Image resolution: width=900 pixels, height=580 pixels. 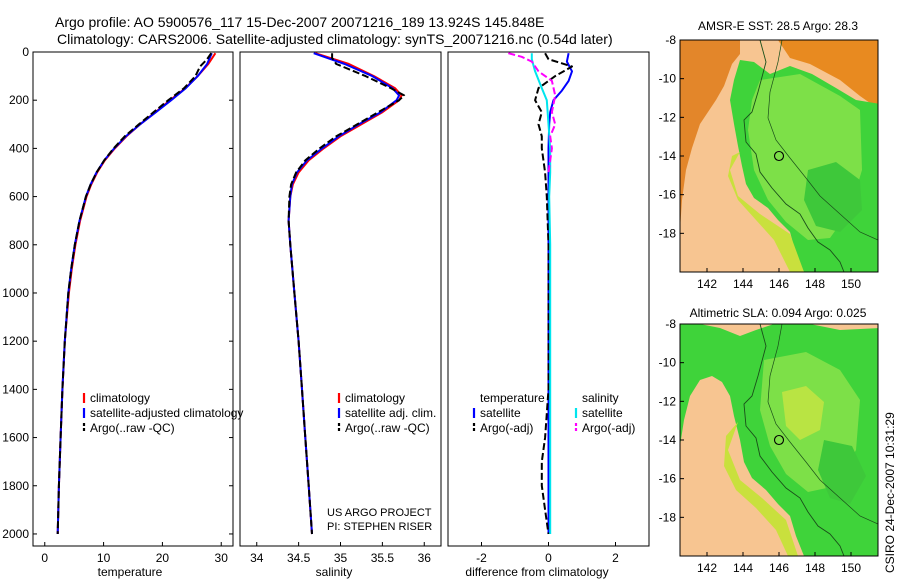 I want to click on depth-ticks: 0 200 400 600 800 1000 1200 1400 1600 1800 2000, so click(x=15, y=293).